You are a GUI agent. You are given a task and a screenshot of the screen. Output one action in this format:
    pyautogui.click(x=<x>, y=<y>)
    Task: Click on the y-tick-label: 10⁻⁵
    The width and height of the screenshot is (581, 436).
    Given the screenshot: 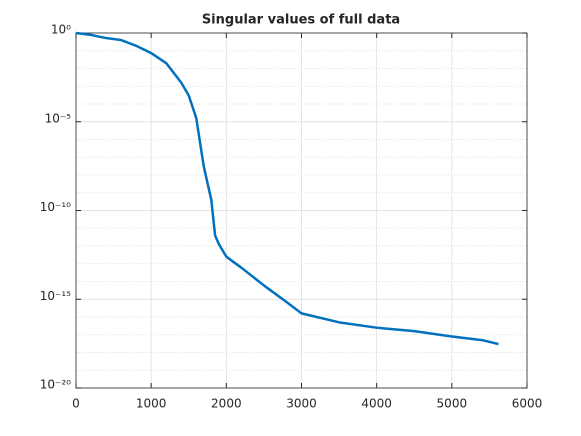 What is the action you would take?
    pyautogui.click(x=58, y=118)
    